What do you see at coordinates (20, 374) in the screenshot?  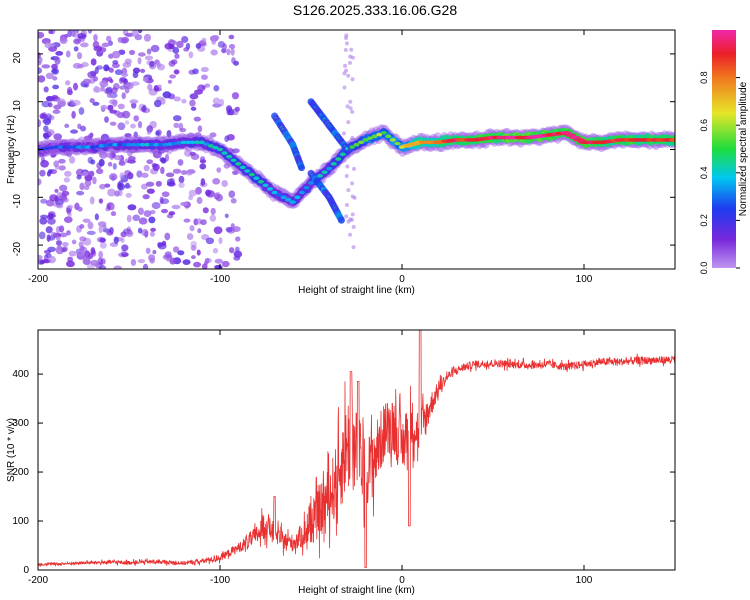 I see `y-tick-label: 400` at bounding box center [20, 374].